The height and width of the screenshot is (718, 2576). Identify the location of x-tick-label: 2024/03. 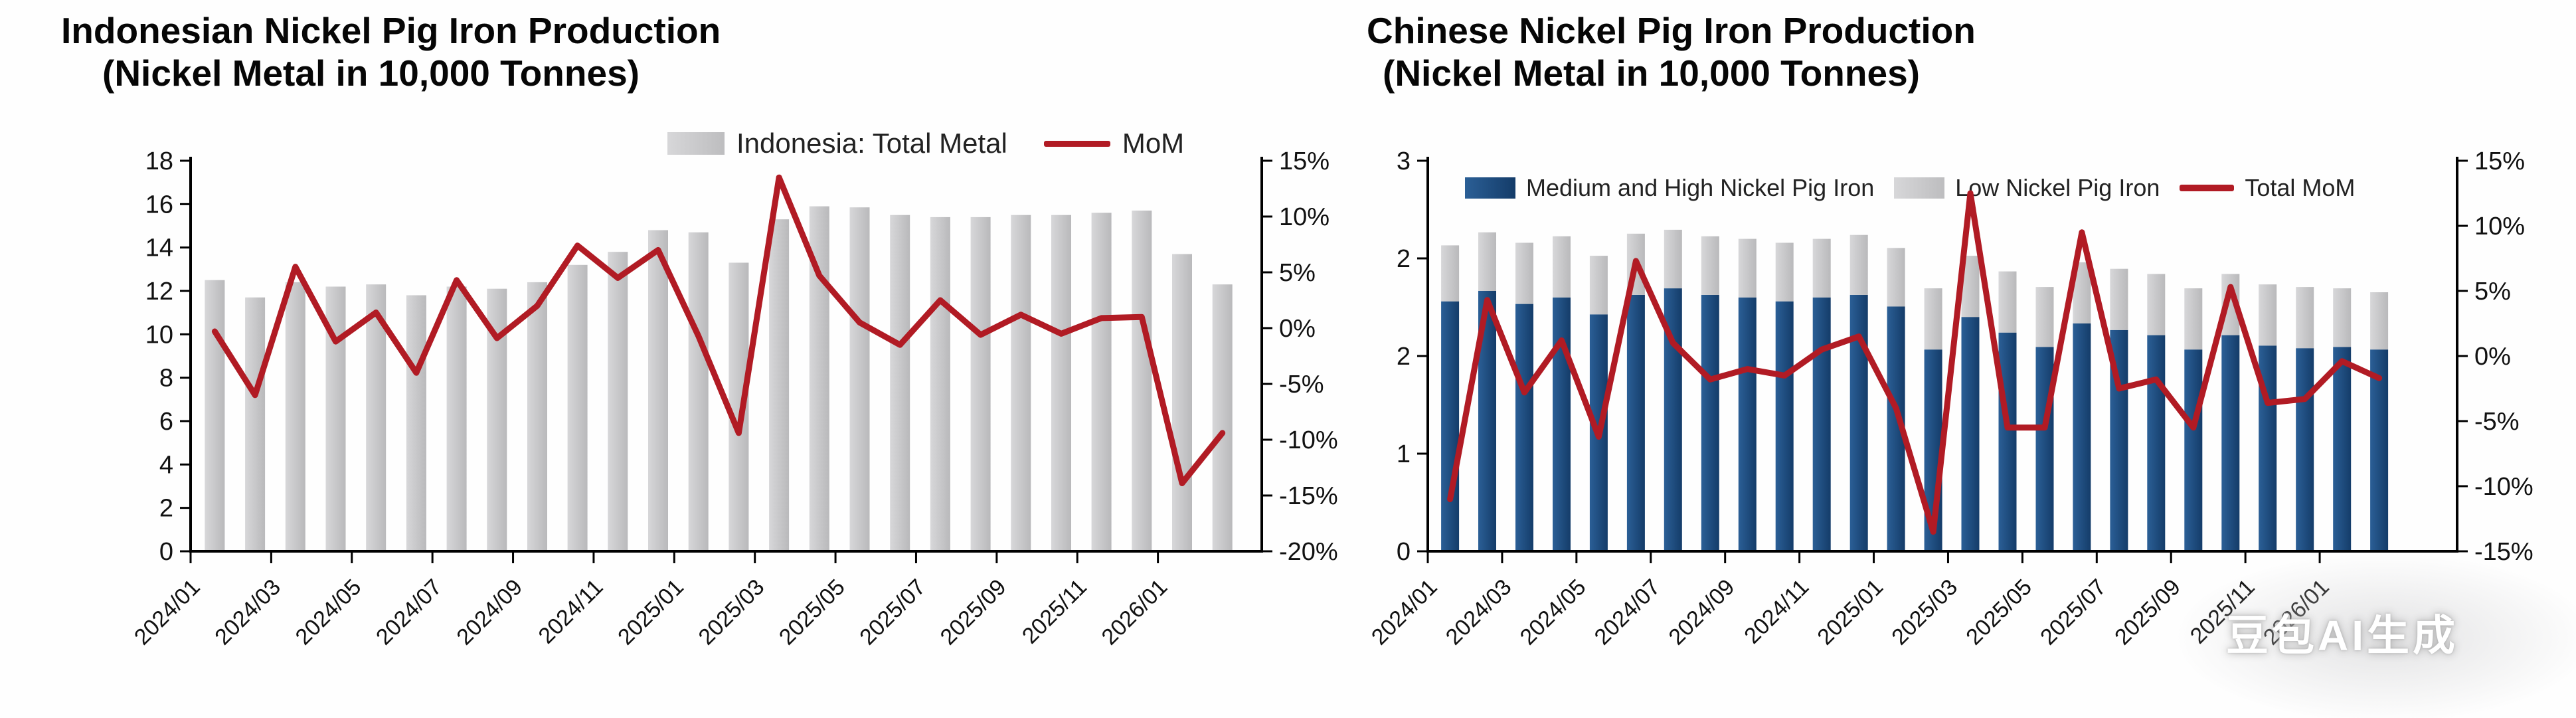
(248, 612).